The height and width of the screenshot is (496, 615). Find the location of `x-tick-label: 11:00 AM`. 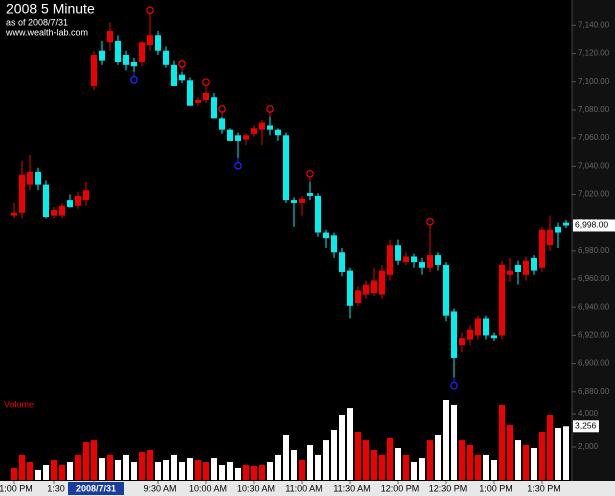

x-tick-label: 11:00 AM is located at coordinates (303, 488).